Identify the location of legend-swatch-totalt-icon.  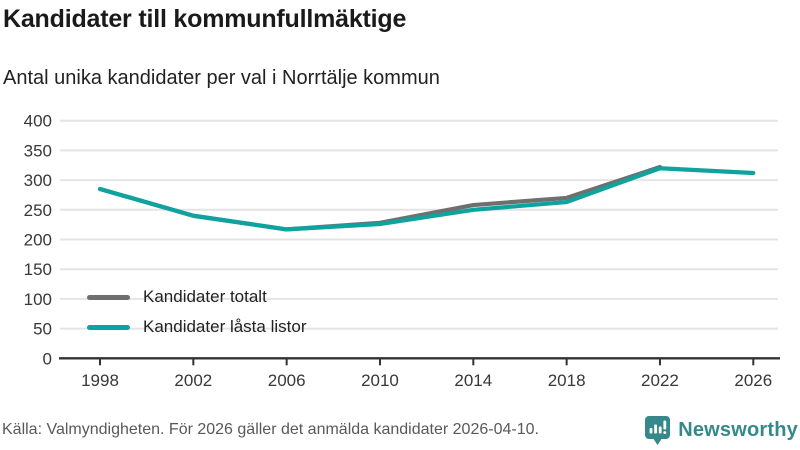
(108, 297).